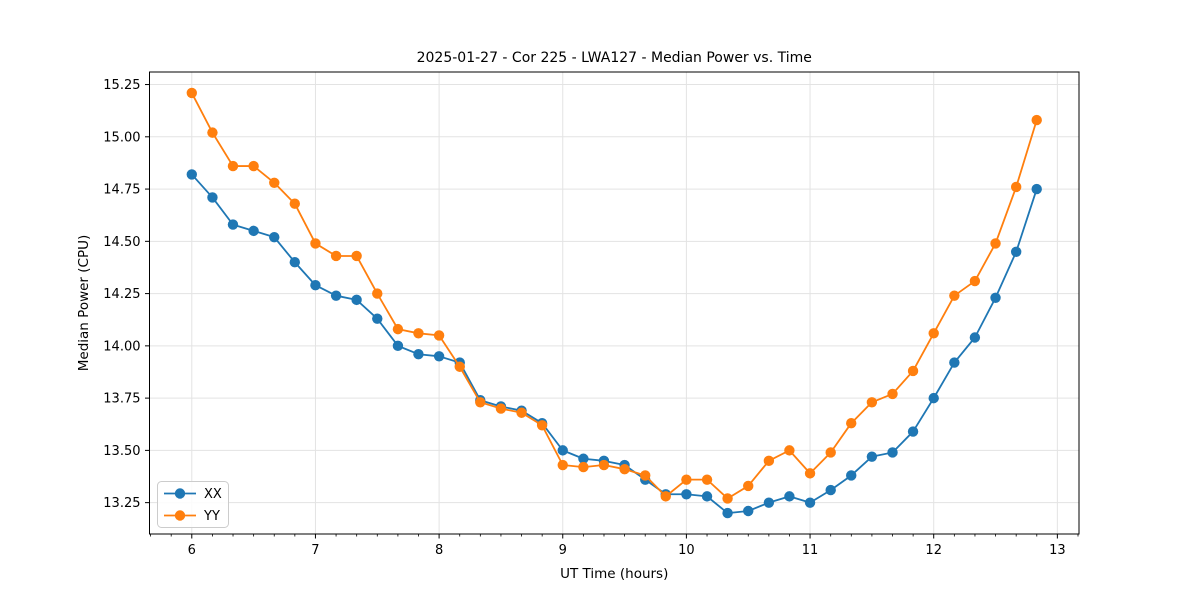  What do you see at coordinates (614, 574) in the screenshot?
I see `x-axis-label: UT Time (hours)` at bounding box center [614, 574].